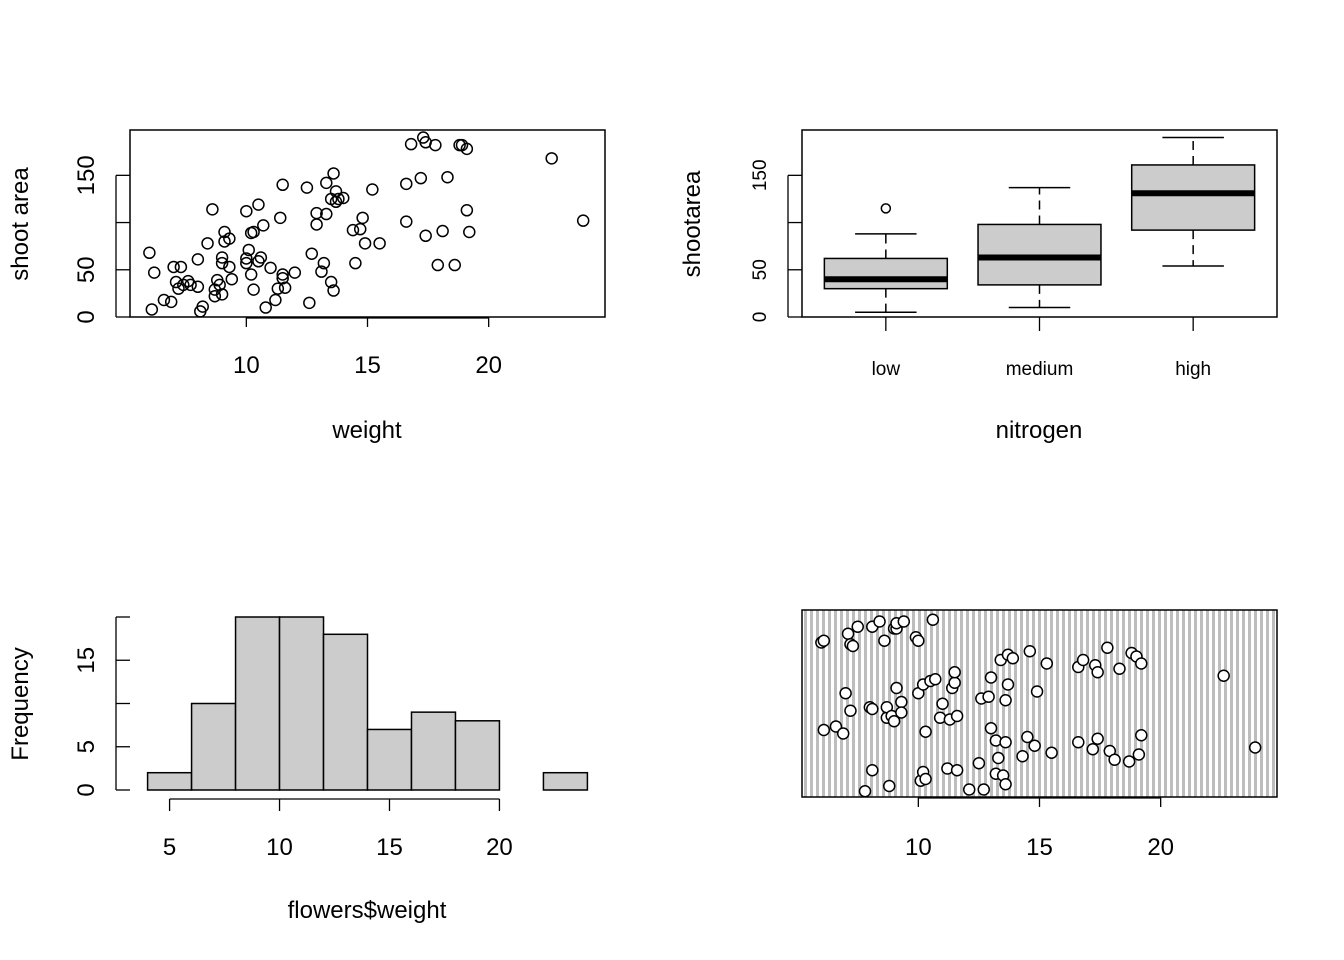 This screenshot has width=1344, height=960. What do you see at coordinates (886, 208) in the screenshot?
I see `box-outlier` at bounding box center [886, 208].